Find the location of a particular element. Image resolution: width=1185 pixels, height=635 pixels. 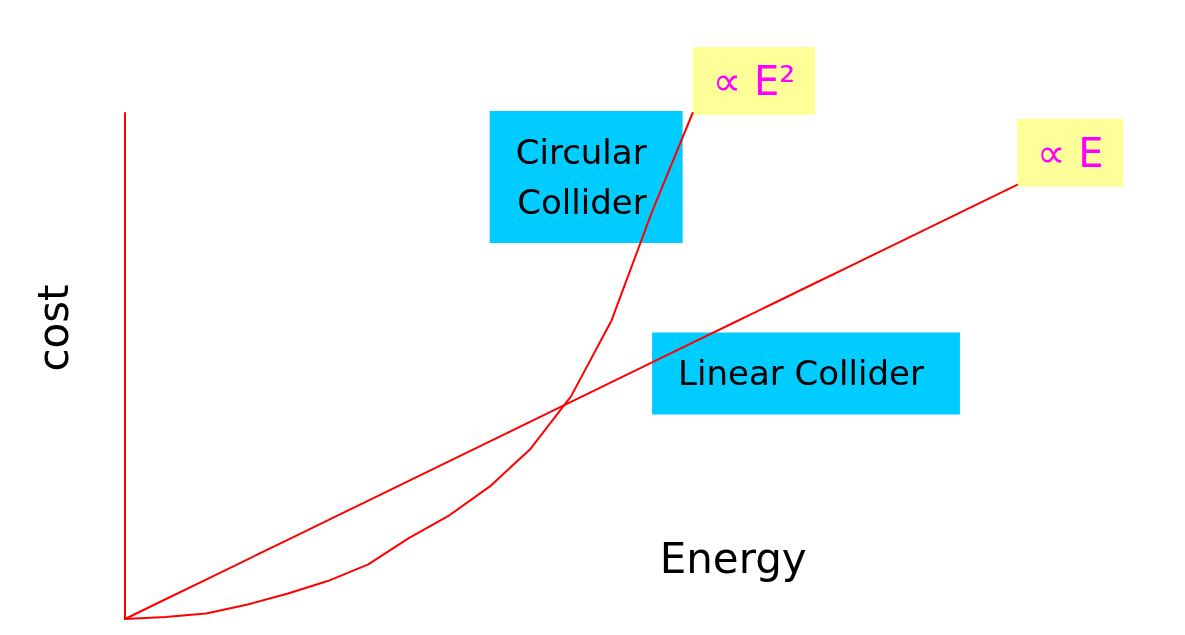

annotation: ∝ E is located at coordinates (1070, 152).